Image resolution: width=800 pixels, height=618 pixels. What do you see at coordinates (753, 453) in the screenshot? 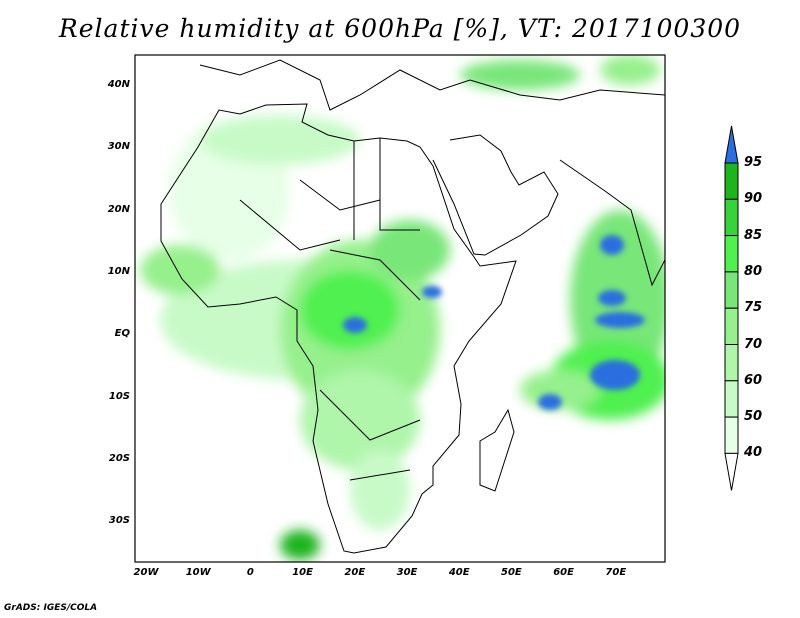
I see `colorbar-label: 40` at bounding box center [753, 453].